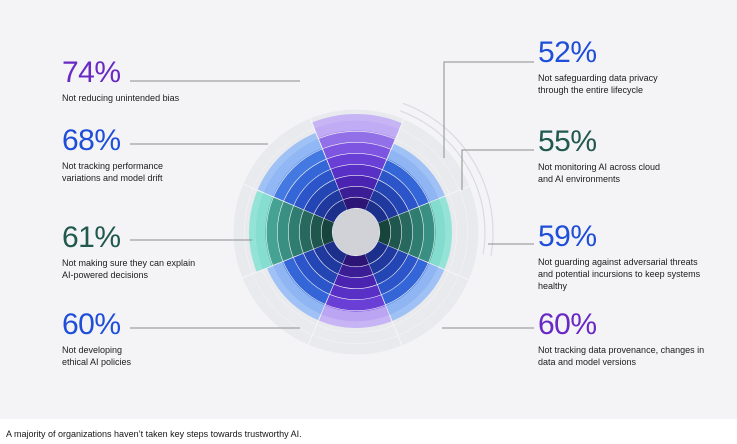 This screenshot has height=444, width=737. I want to click on category-label: Not reducing unintended bias, so click(121, 98).